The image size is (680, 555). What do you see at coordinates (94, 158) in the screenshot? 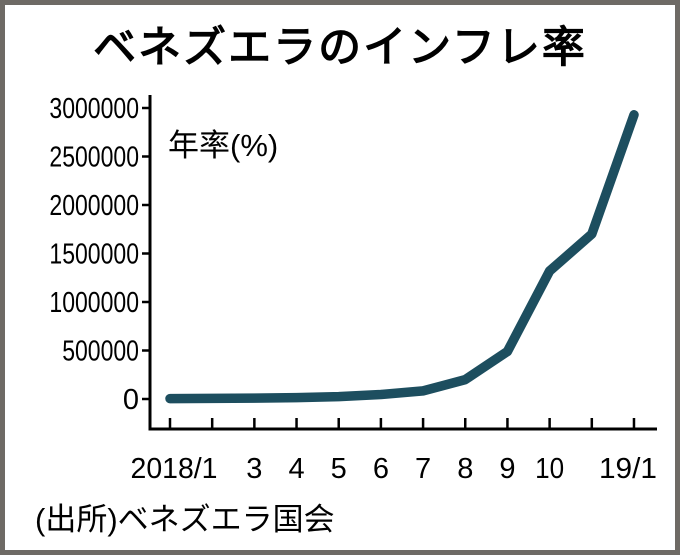
I see `y-tick-label: 2500000` at bounding box center [94, 158].